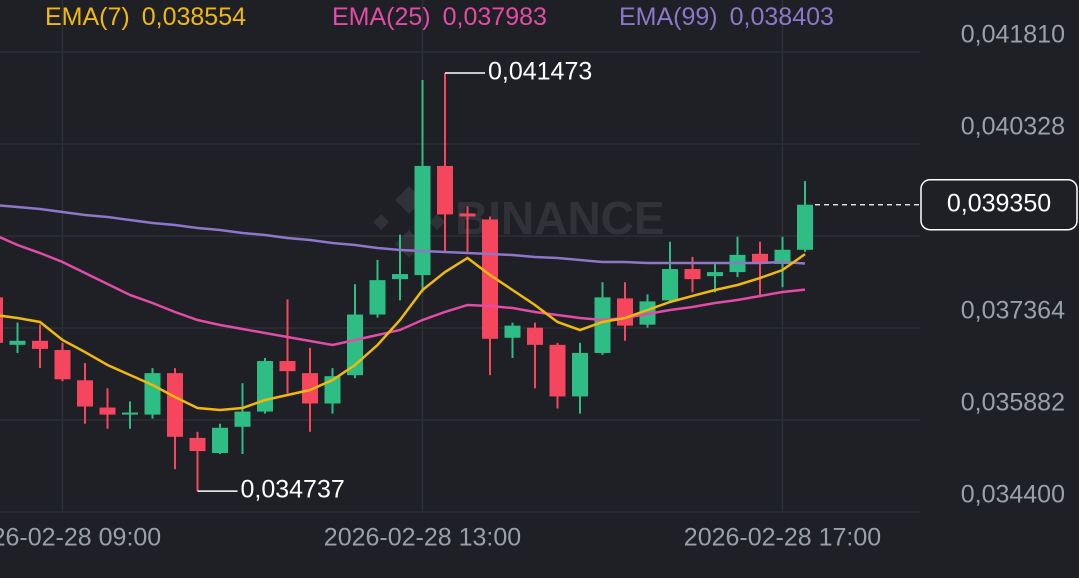  I want to click on legend-entry: EMA(7) 0,038554, so click(145, 17).